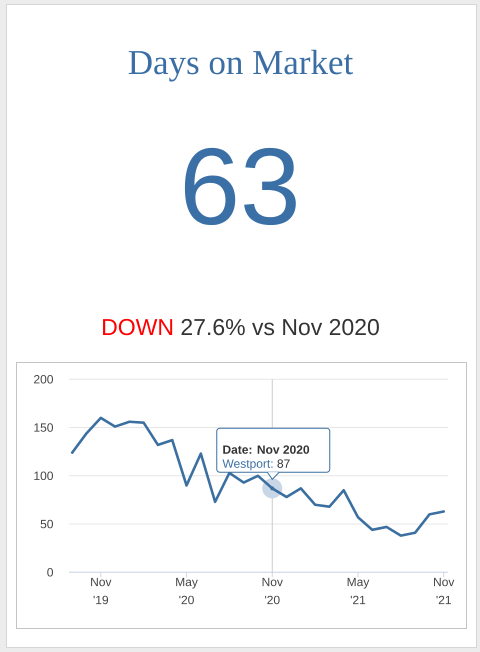 The height and width of the screenshot is (652, 480). What do you see at coordinates (101, 591) in the screenshot?
I see `x-tick-label: Nov '19` at bounding box center [101, 591].